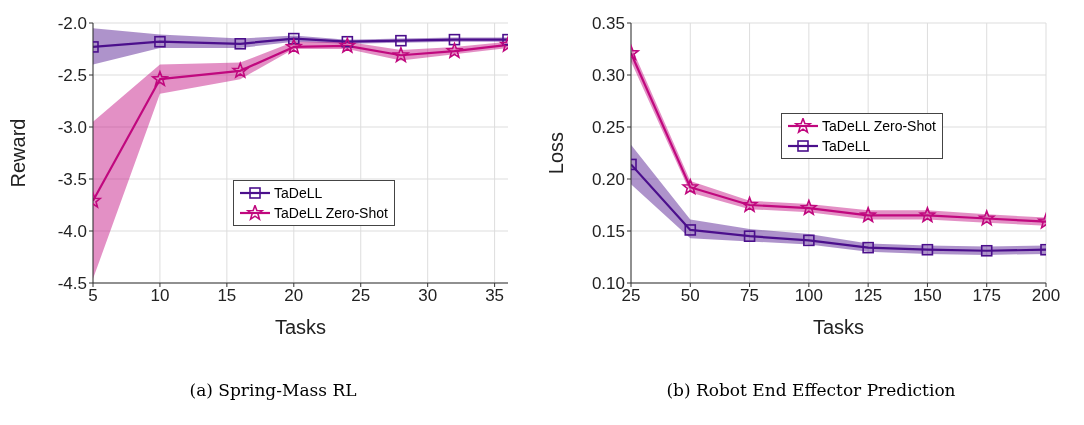  What do you see at coordinates (811, 390) in the screenshot?
I see `text: (b) Robot End Effector Prediction` at bounding box center [811, 390].